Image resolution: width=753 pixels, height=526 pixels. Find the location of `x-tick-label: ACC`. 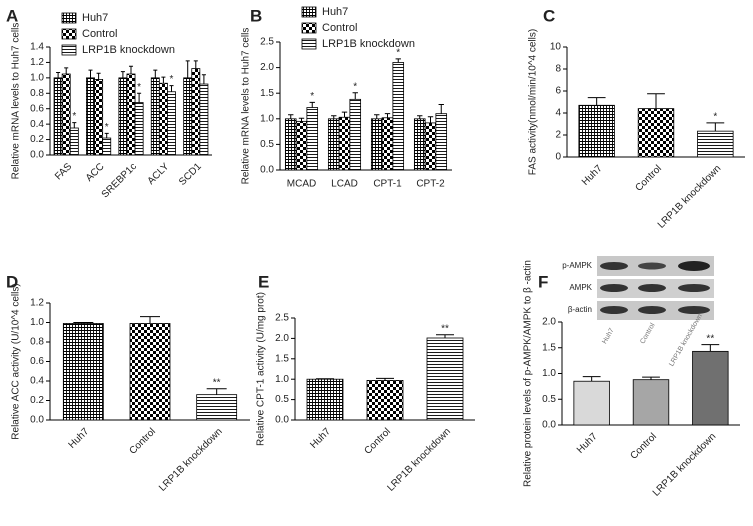

x-tick-label: ACC is located at coordinates (95, 172).